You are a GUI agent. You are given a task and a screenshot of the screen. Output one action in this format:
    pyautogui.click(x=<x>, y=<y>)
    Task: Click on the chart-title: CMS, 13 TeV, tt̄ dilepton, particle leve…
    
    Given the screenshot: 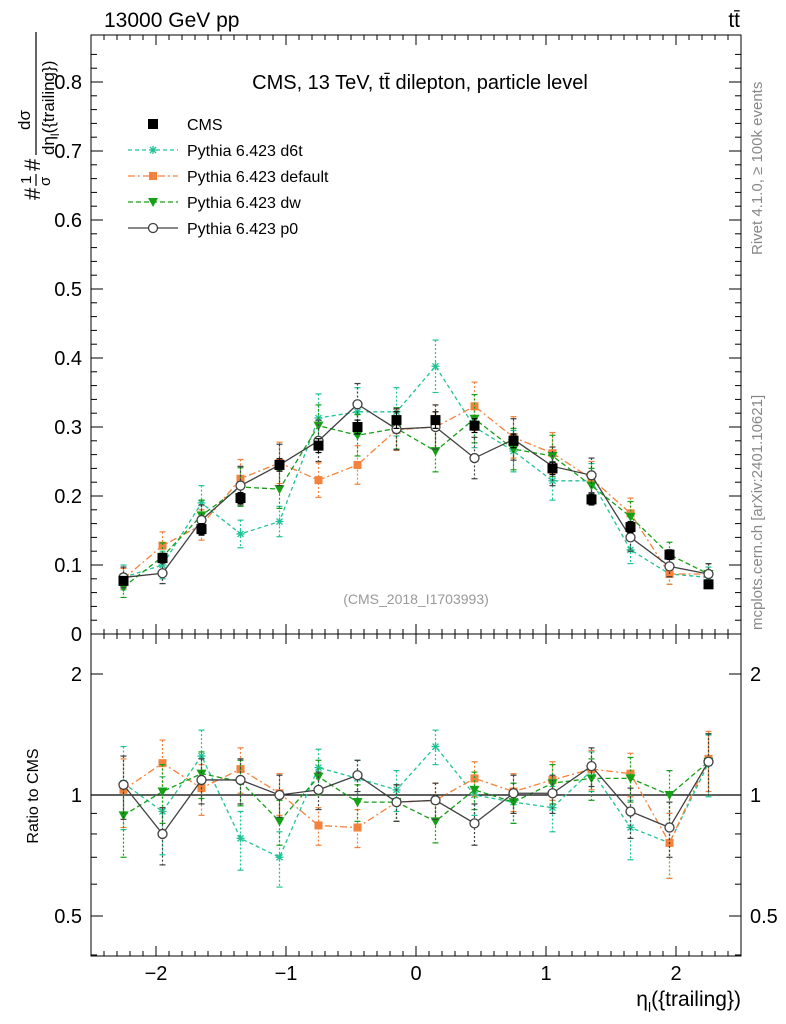 What is the action you would take?
    pyautogui.click(x=420, y=83)
    